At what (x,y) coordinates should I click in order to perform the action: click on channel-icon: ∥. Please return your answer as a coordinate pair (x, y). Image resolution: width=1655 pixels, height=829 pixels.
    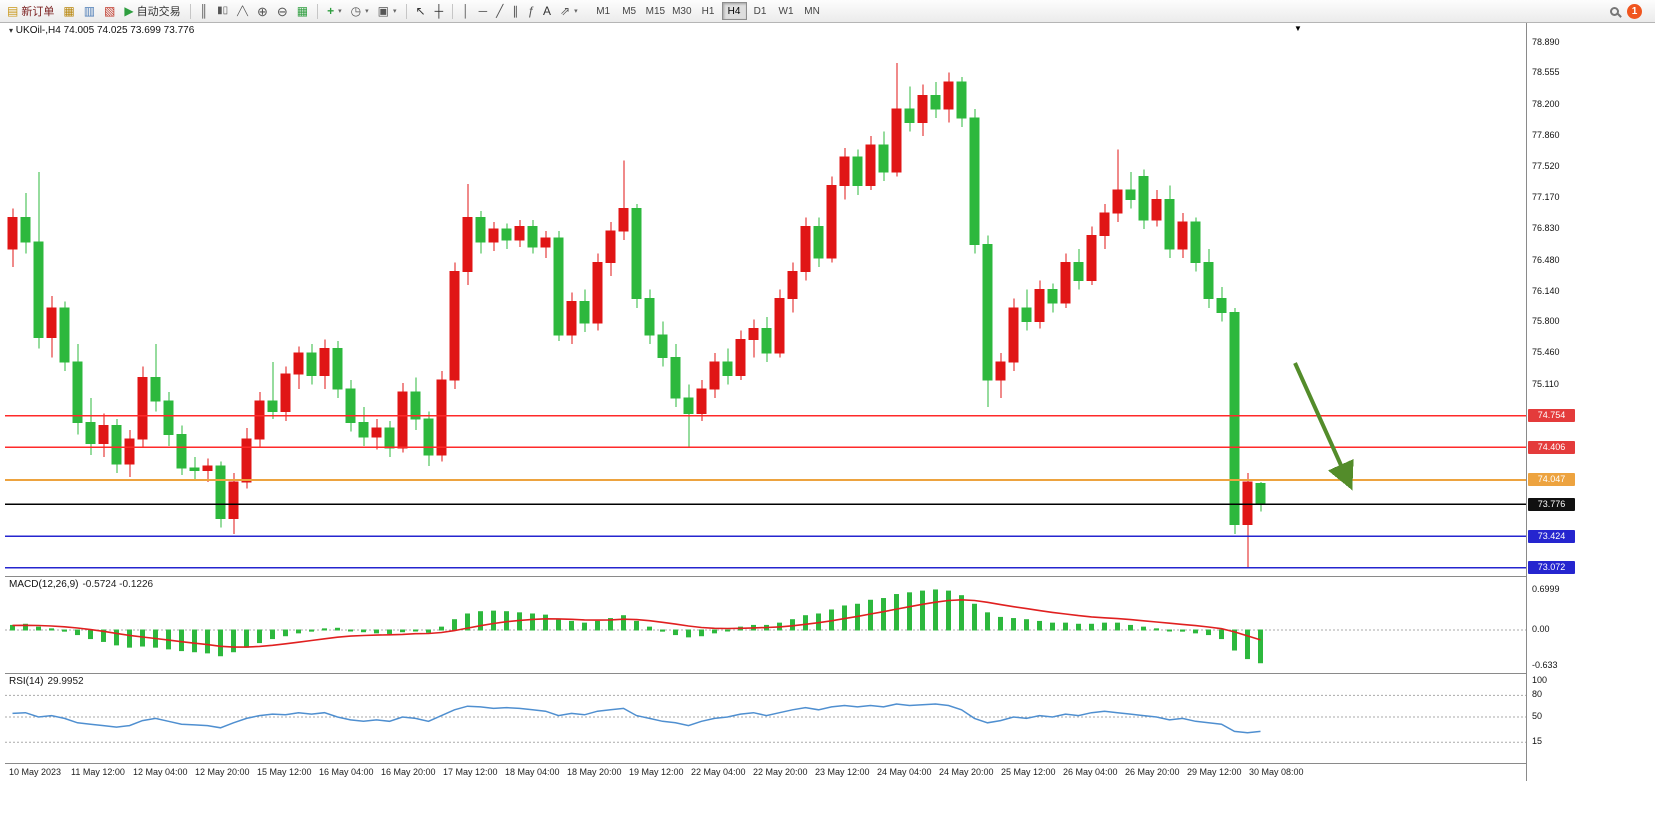
    Looking at the image, I should click on (515, 11).